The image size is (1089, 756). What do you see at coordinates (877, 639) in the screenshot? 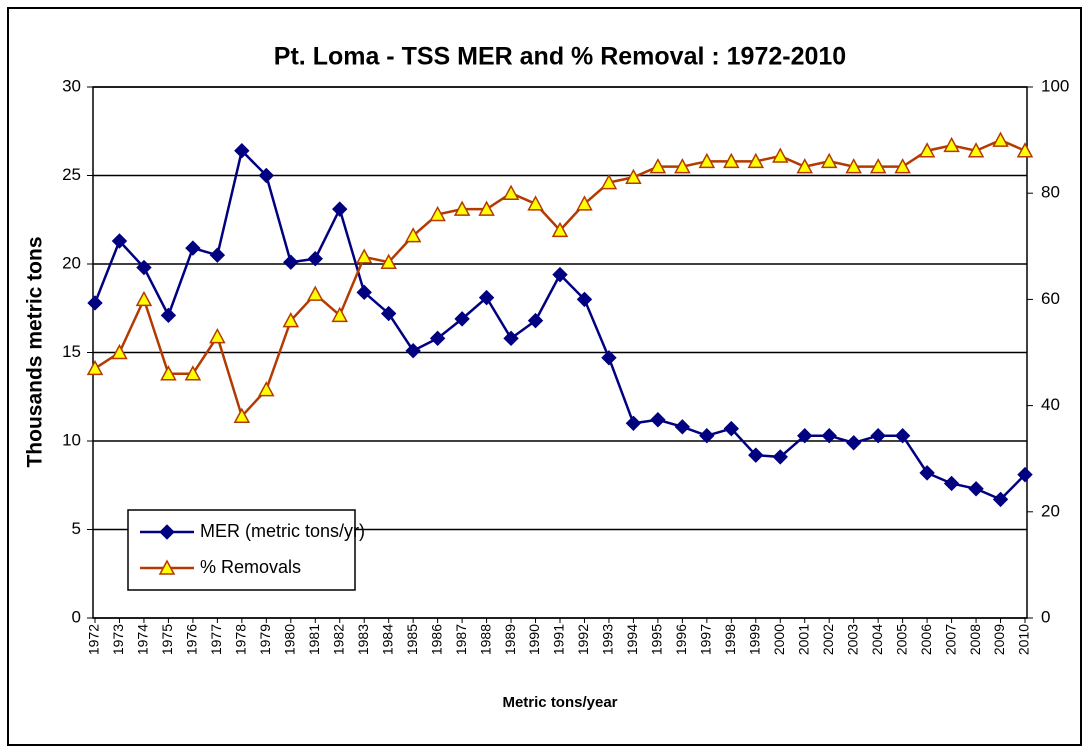
I see `x-tick-label: 2004` at bounding box center [877, 639].